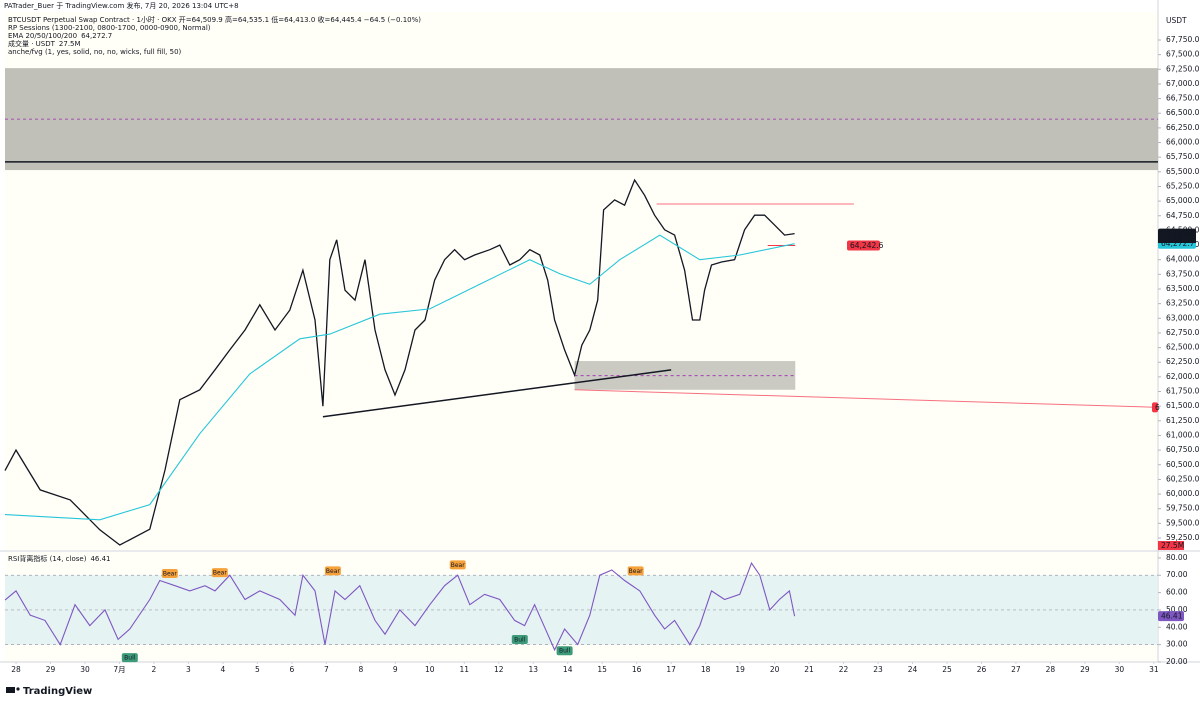  I want to click on volume-tag, so click(1171, 545).